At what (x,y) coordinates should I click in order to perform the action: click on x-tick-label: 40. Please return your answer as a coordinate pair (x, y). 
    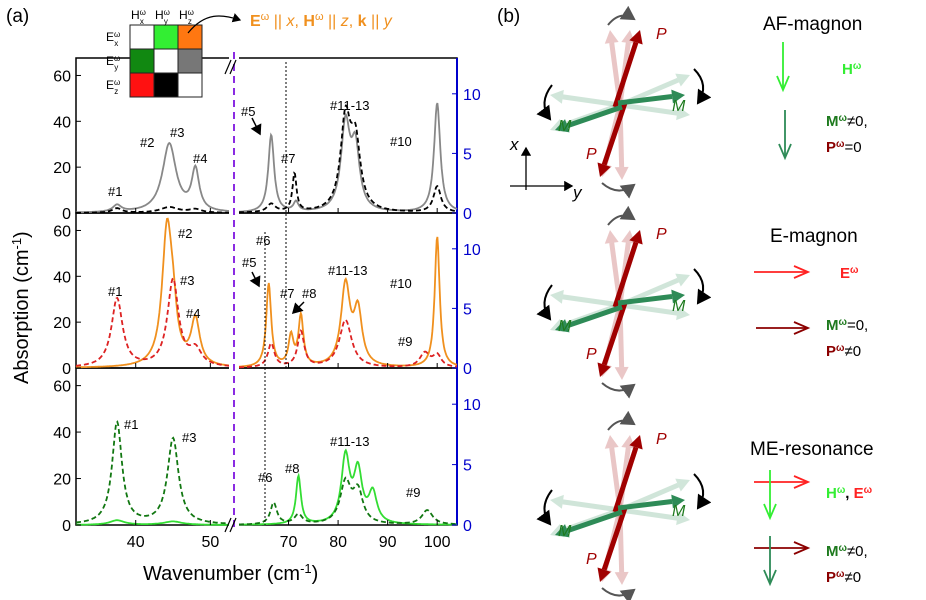
    Looking at the image, I should click on (136, 542).